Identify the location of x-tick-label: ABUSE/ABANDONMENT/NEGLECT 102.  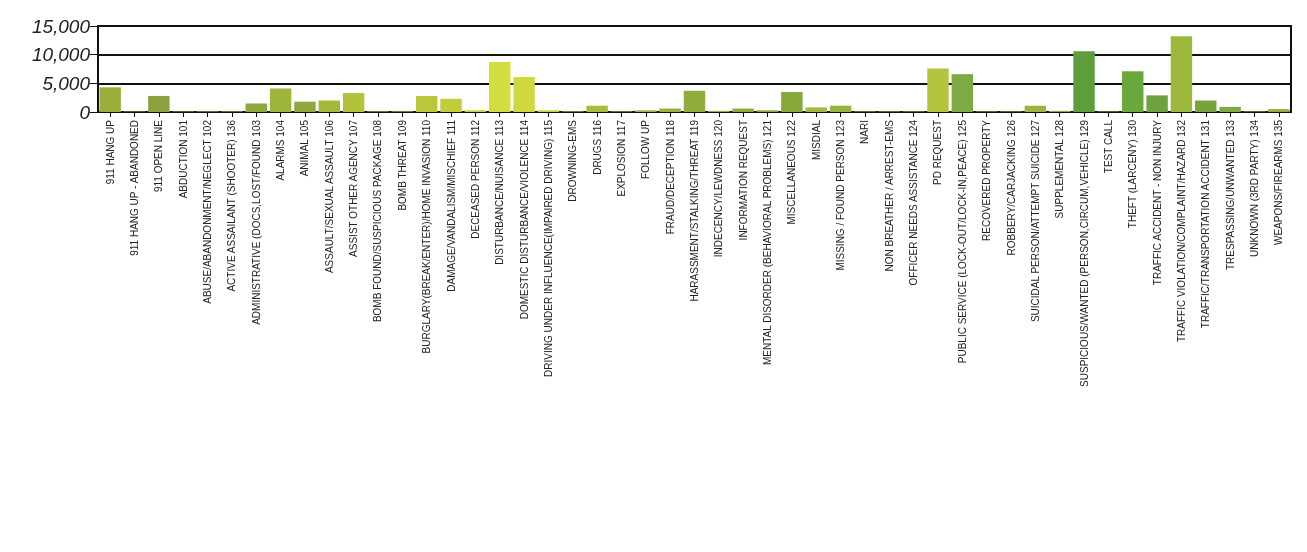
(208, 211).